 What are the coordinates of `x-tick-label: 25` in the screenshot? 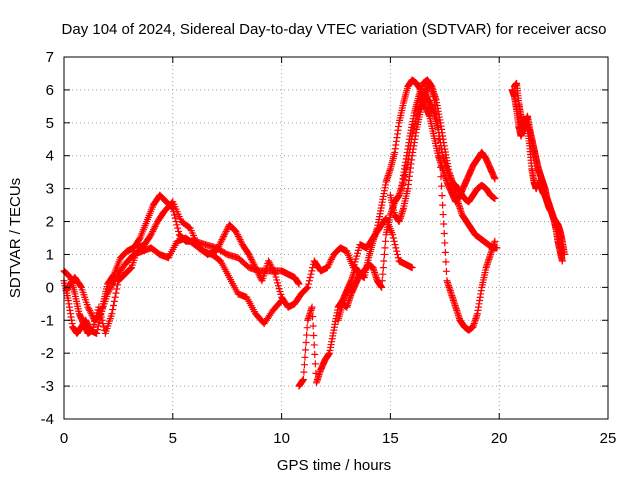 It's located at (608, 438).